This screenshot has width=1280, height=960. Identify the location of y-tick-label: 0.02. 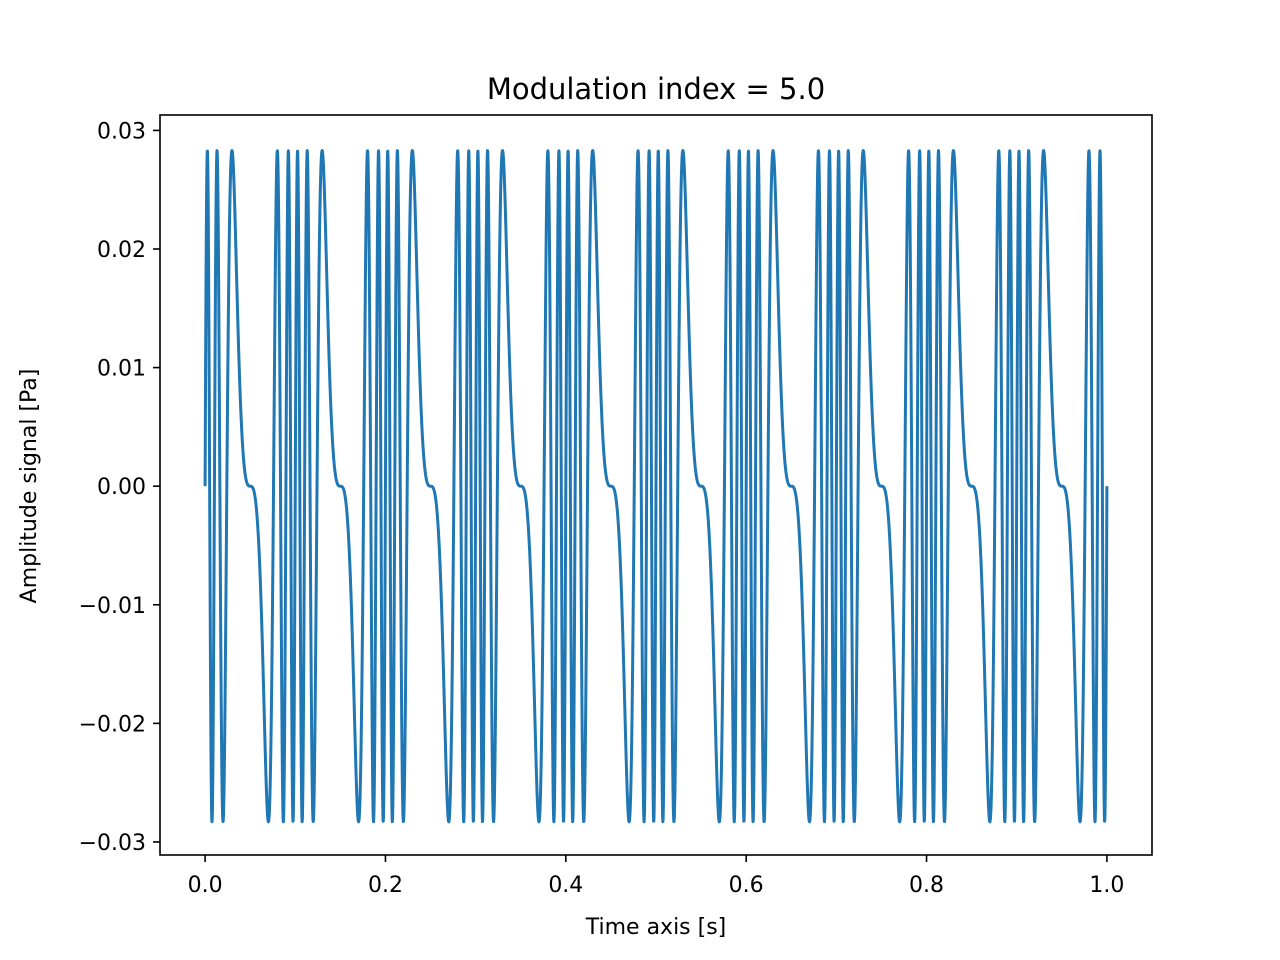
(121, 250).